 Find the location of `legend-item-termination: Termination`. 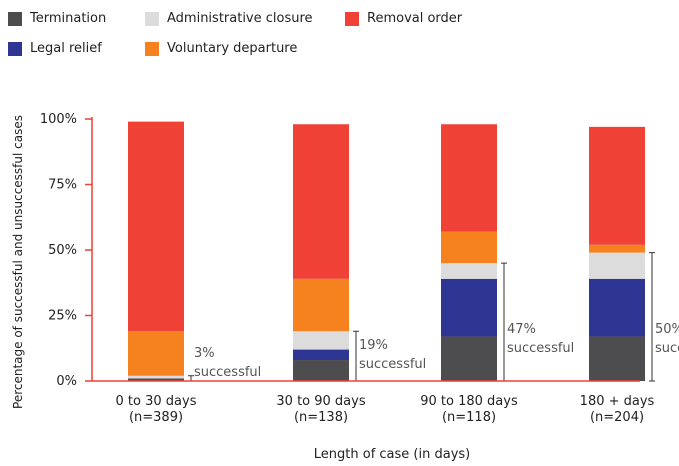

legend-item-termination: Termination is located at coordinates (57, 18).